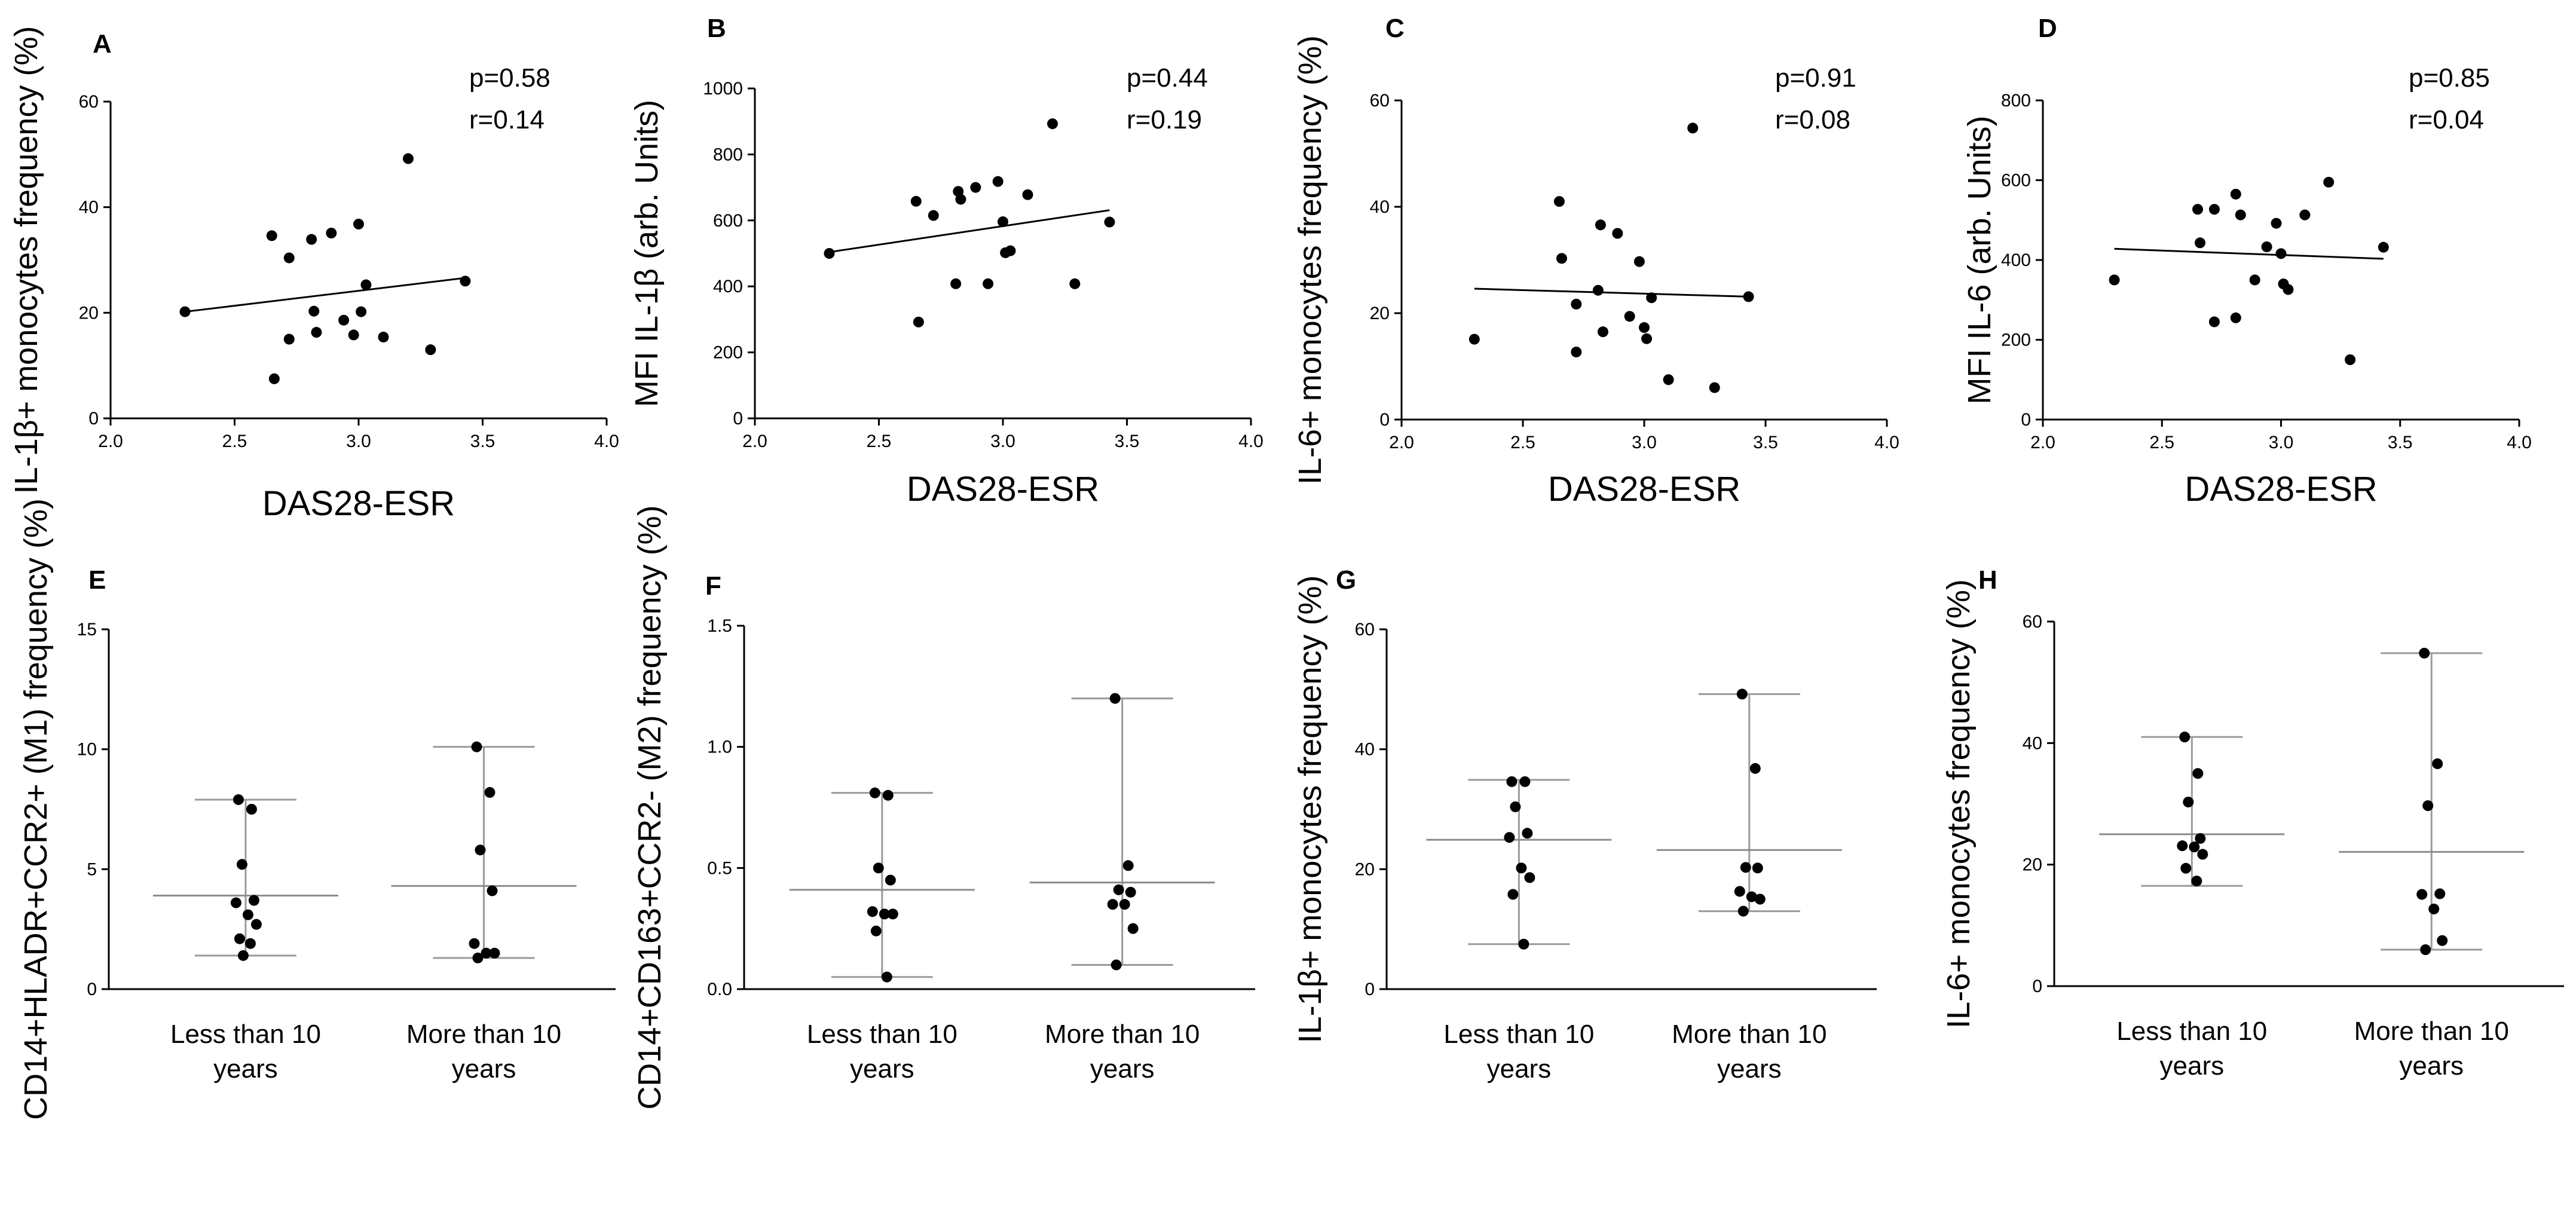 The height and width of the screenshot is (1224, 2576). I want to click on y-tick-label: 1.5, so click(719, 626).